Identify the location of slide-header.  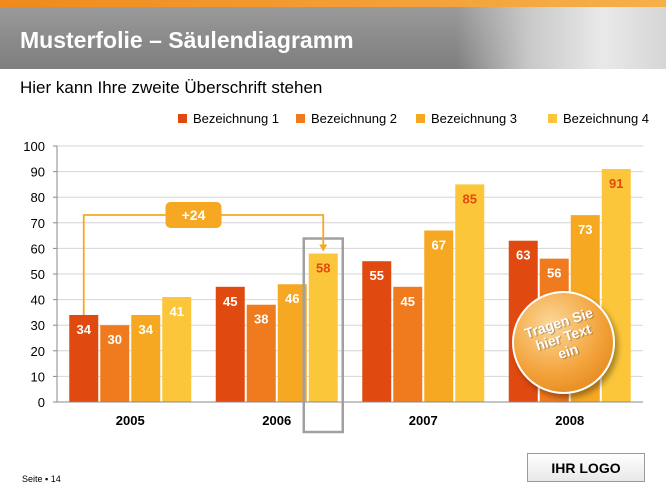
(333, 38).